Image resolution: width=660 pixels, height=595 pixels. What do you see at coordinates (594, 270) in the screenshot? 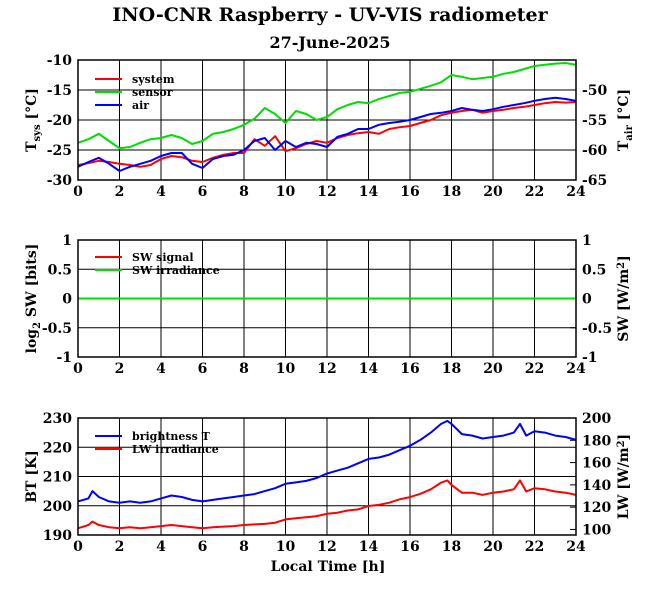
I see `y-tick-label-right: 0.5` at bounding box center [594, 270].